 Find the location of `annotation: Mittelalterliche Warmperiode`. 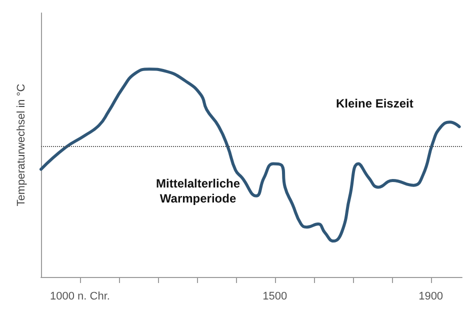

annotation: Mittelalterliche Warmperiode is located at coordinates (198, 191).